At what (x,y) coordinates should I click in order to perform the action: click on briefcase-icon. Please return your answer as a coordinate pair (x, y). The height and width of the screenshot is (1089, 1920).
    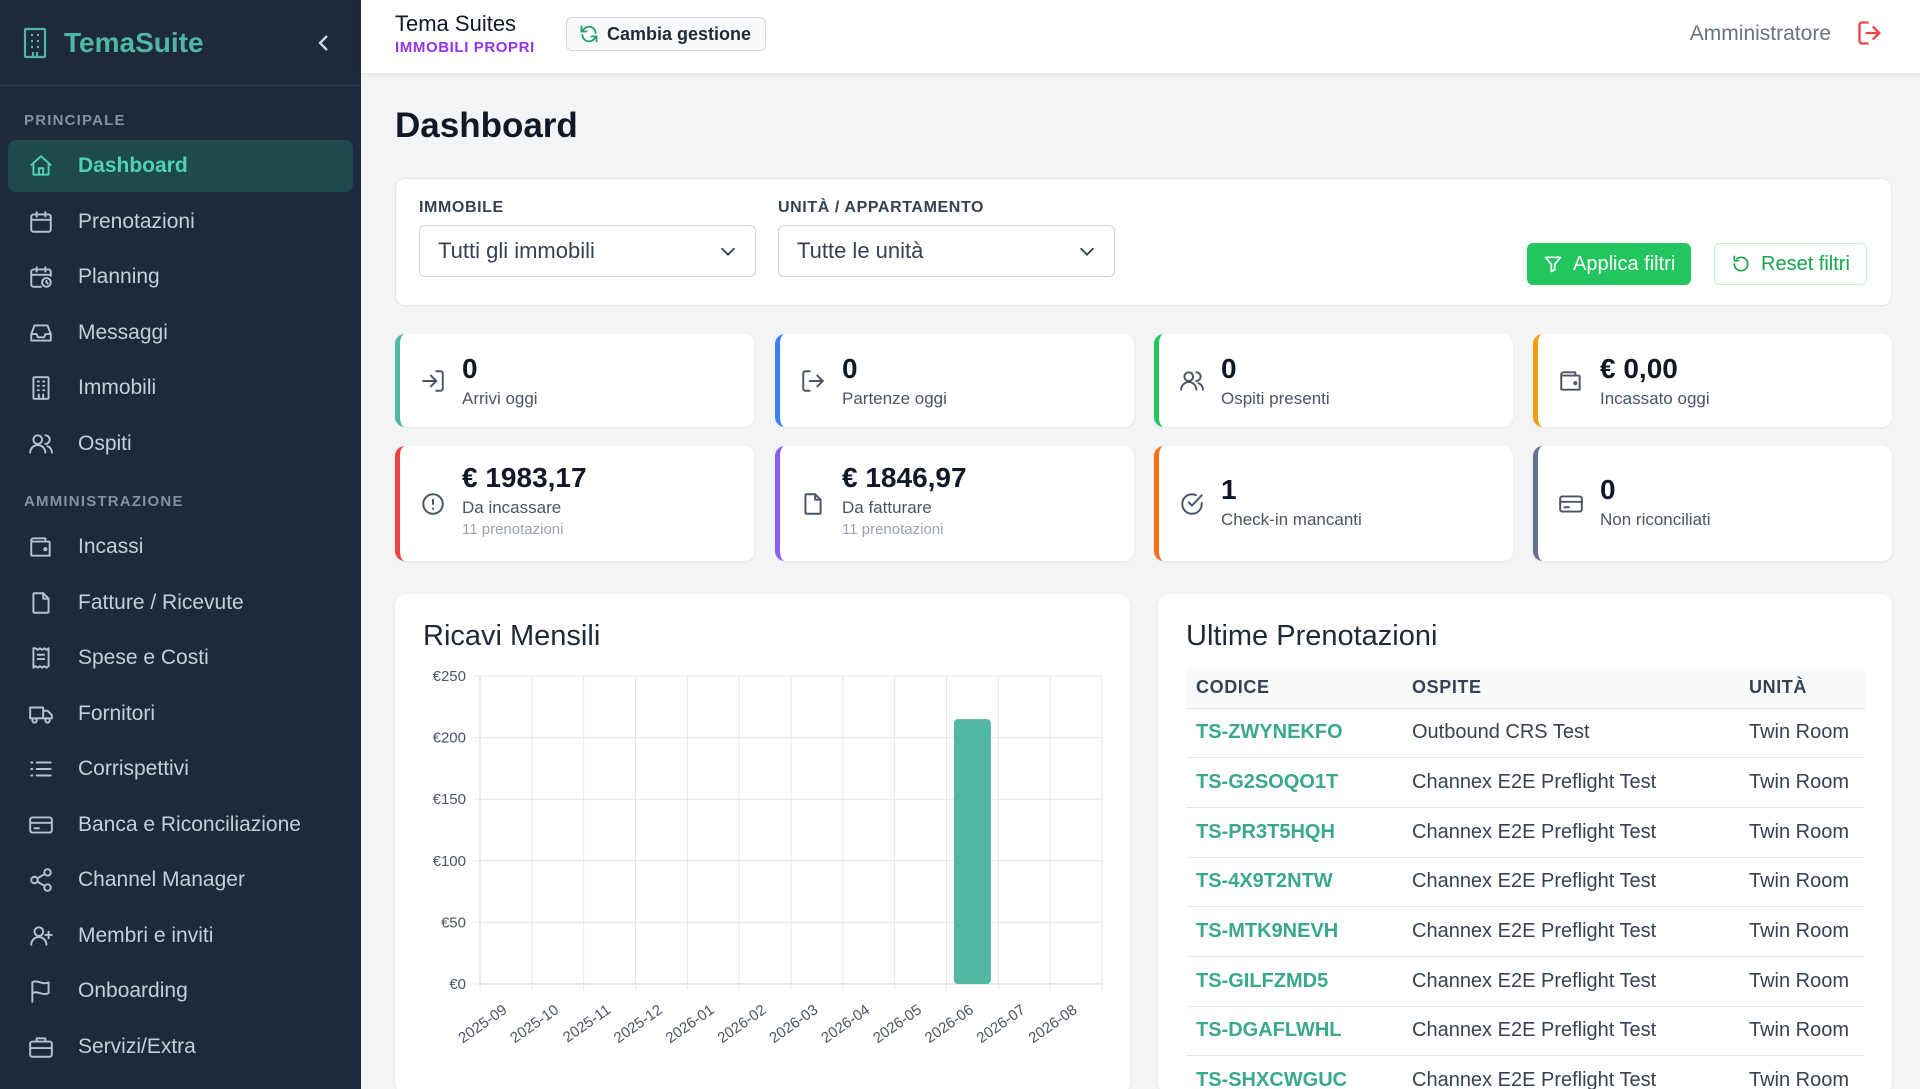
    Looking at the image, I should click on (41, 1047).